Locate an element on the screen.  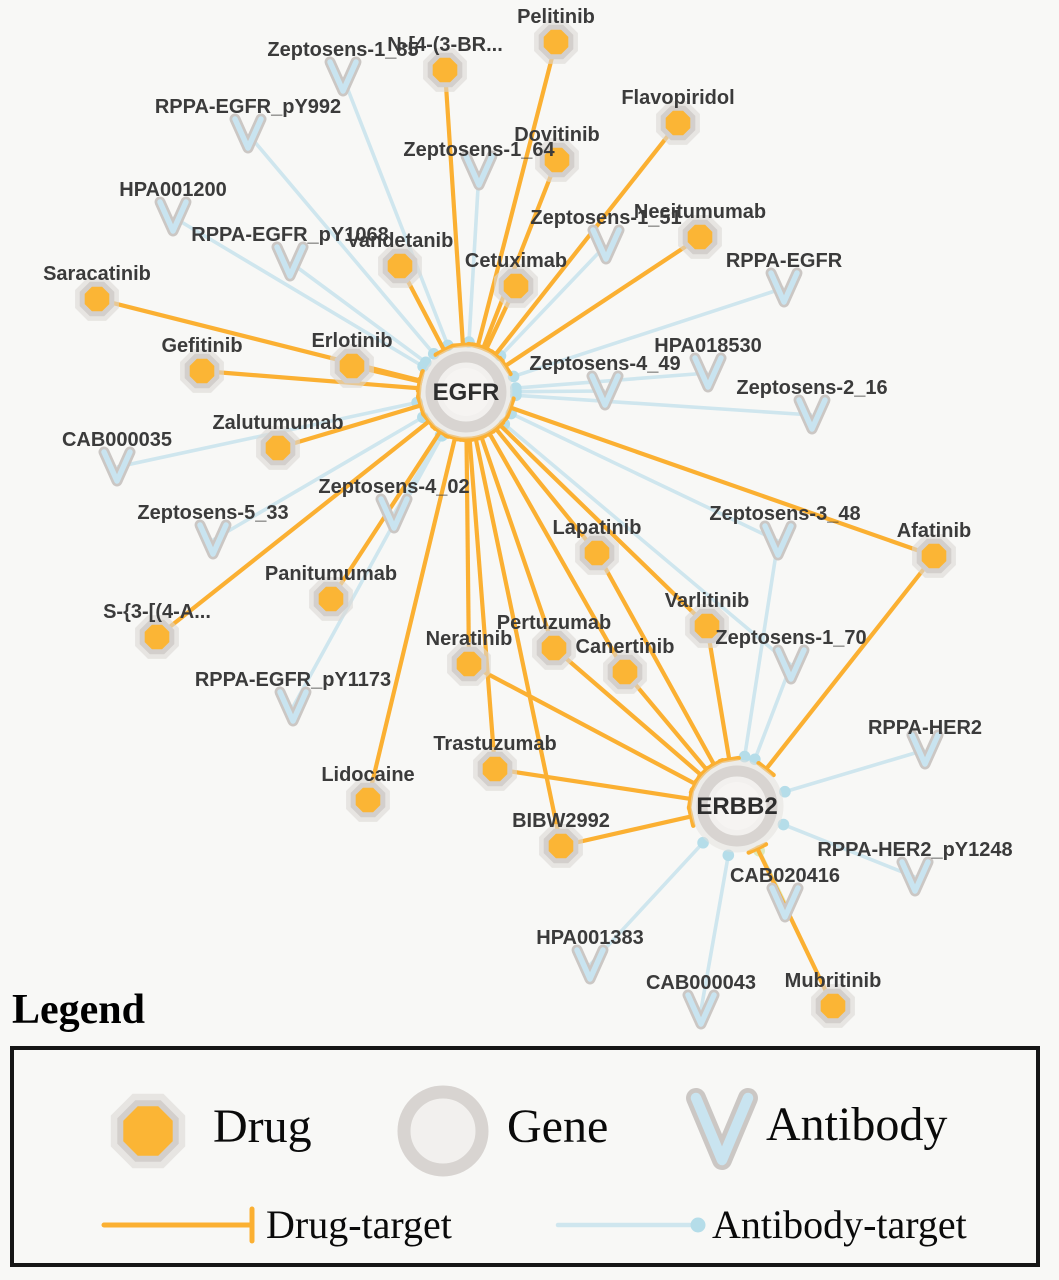
drug-node-lidocaine is located at coordinates (368, 800).